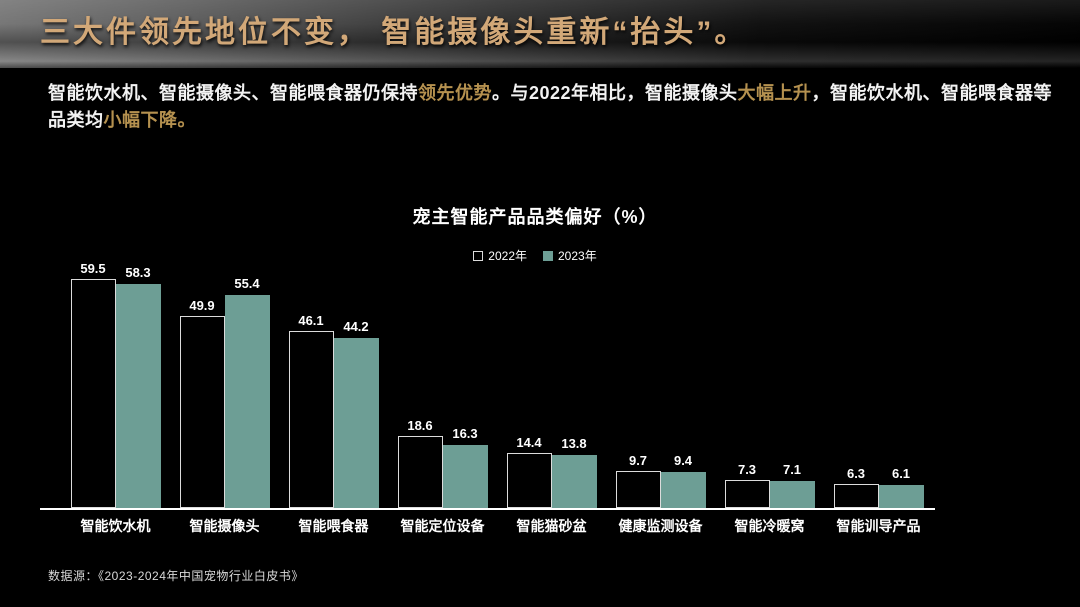 This screenshot has width=1080, height=607. What do you see at coordinates (442, 397) in the screenshot?
I see `bar-group-智能定位设备: 18.6 16.3 智能定位设备` at bounding box center [442, 397].